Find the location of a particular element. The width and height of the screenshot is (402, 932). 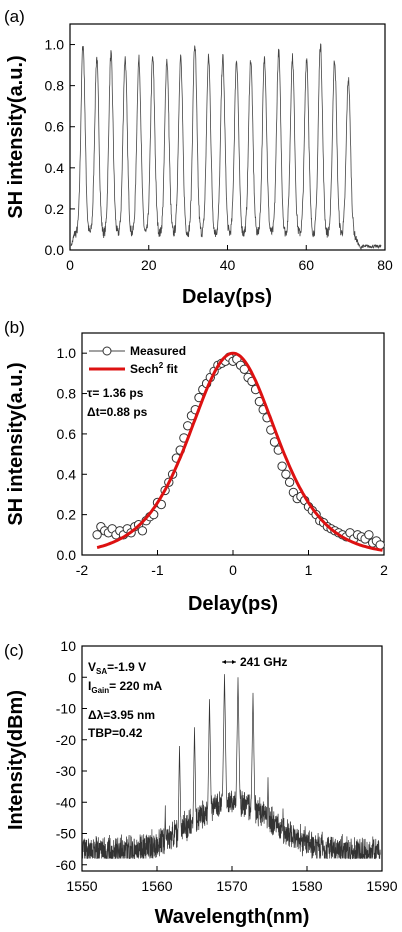

panel-b-label: (b) is located at coordinates (14, 327).